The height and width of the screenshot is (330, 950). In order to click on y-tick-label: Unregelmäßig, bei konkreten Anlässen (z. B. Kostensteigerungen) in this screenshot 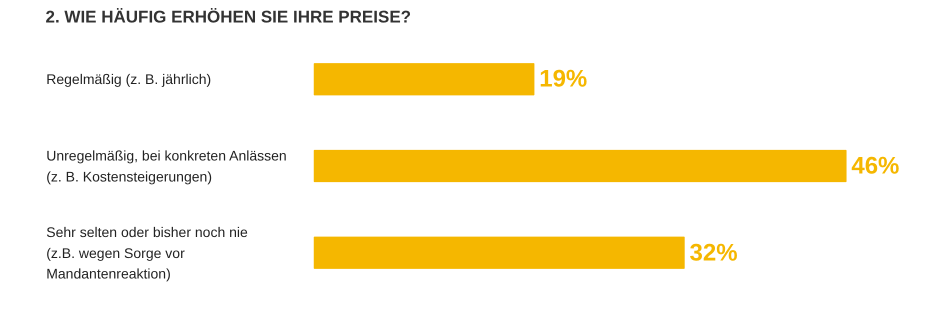, I will do `click(166, 166)`.